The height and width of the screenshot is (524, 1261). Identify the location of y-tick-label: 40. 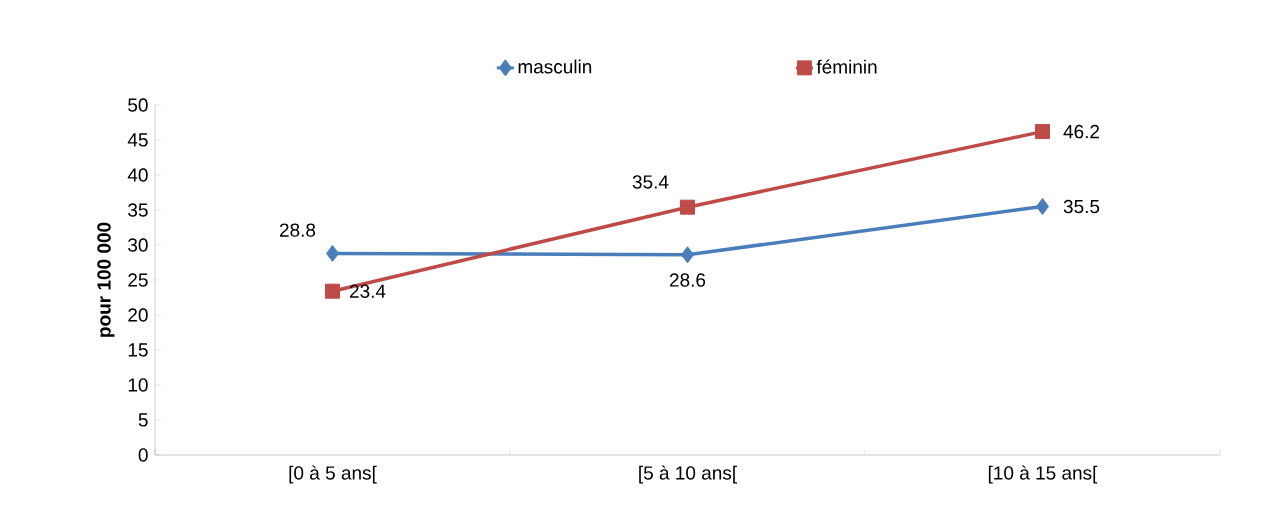
(137, 175).